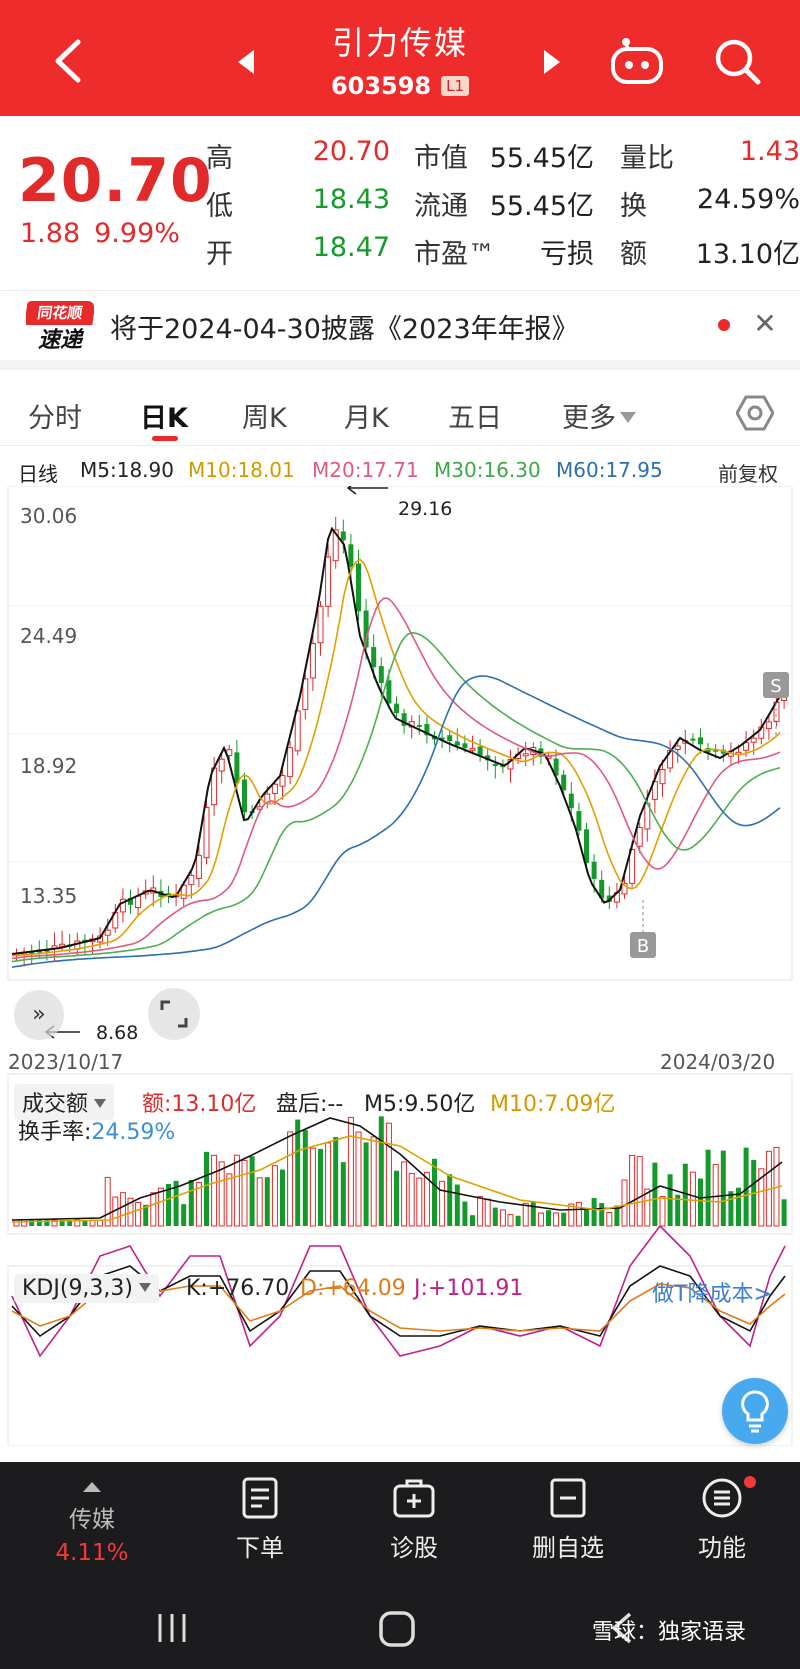  Describe the element at coordinates (414, 1519) in the screenshot. I see `diagnose-button: 诊股` at that location.